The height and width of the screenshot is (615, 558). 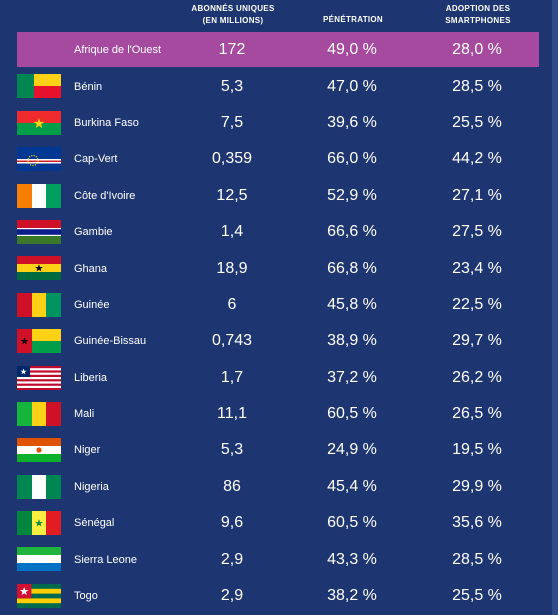 What do you see at coordinates (352, 159) in the screenshot?
I see `penetration-value: 66,0 %` at bounding box center [352, 159].